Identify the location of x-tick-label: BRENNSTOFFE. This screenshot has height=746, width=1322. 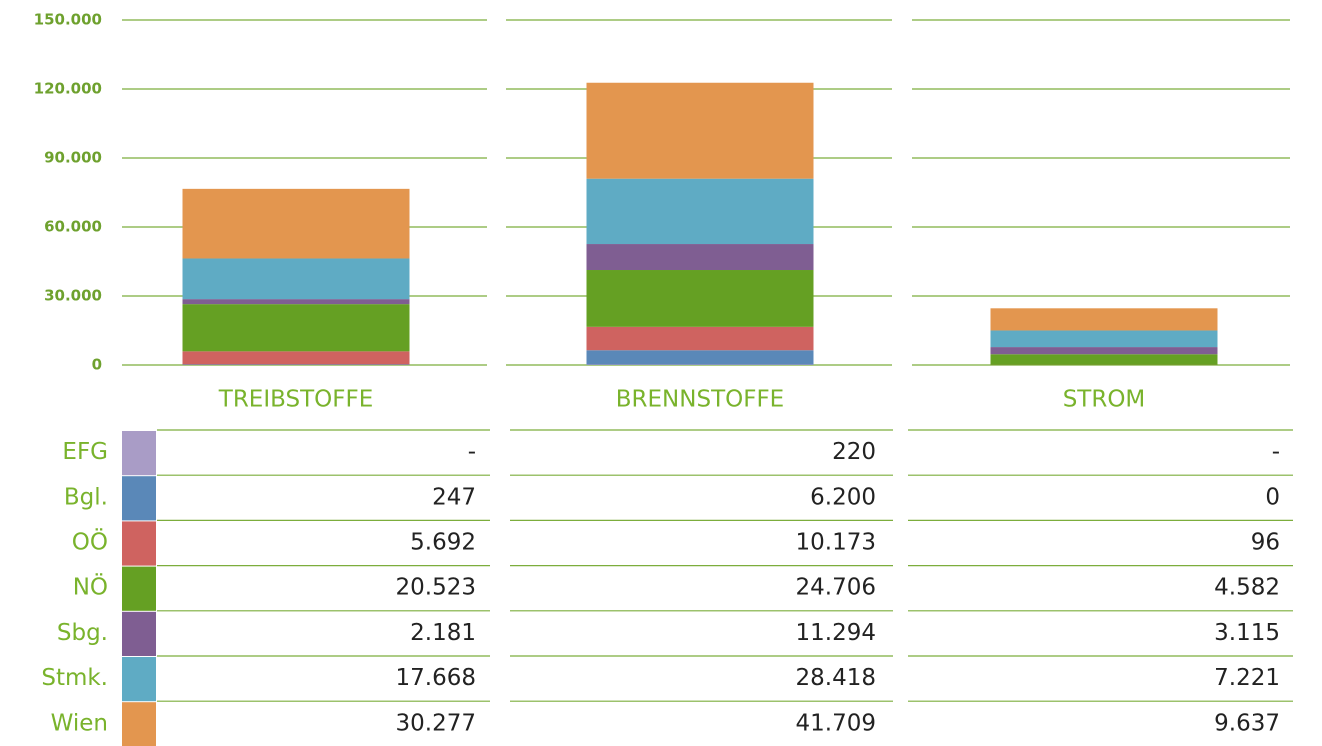
(700, 400).